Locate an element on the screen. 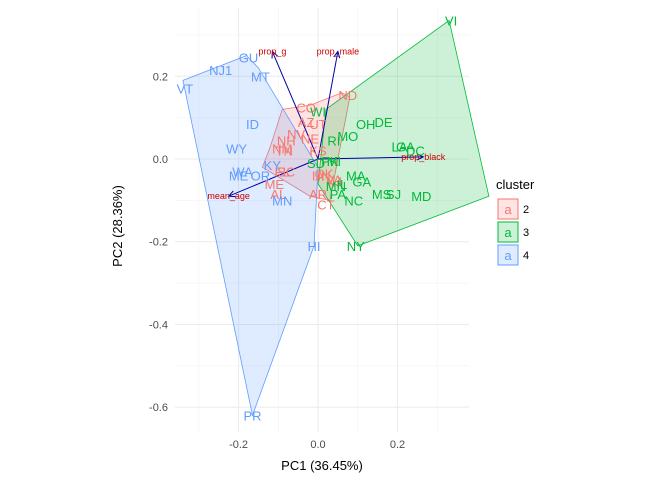 The image size is (672, 480). point-label: UT is located at coordinates (317, 124).